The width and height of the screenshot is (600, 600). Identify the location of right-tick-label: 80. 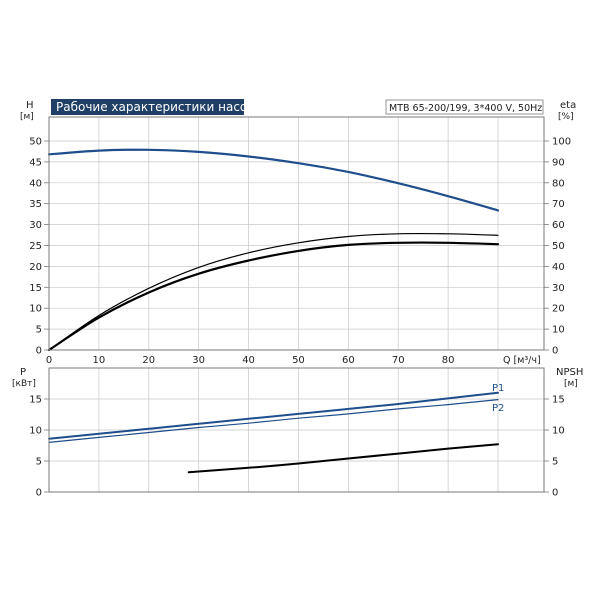
(558, 183).